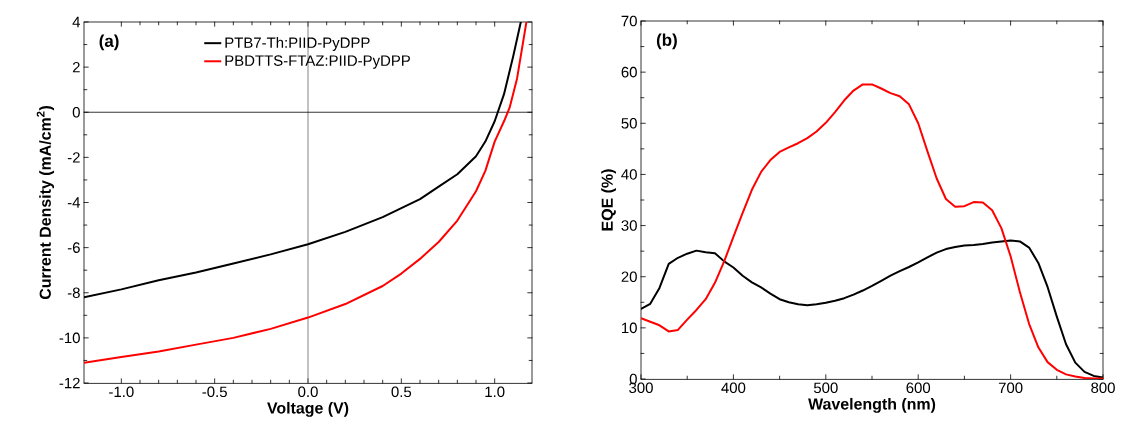 Image resolution: width=1130 pixels, height=445 pixels. Describe the element at coordinates (69, 338) in the screenshot. I see `y-tick-label: -10` at that location.